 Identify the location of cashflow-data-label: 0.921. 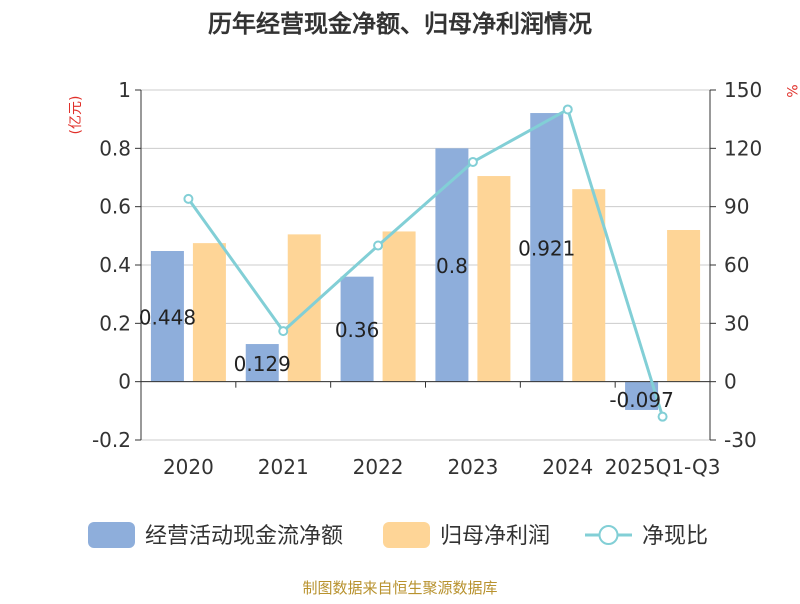
(546, 248).